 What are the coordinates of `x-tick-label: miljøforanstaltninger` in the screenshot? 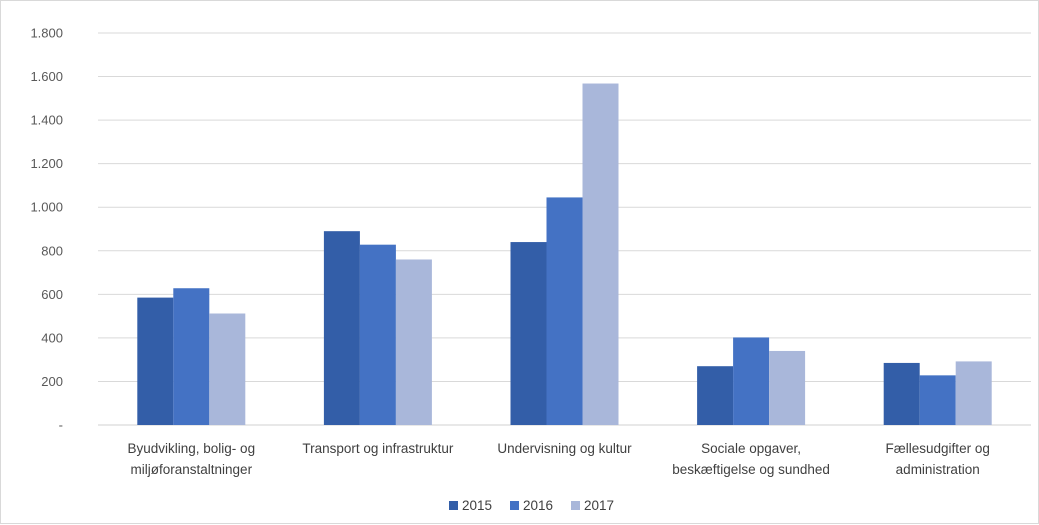 It's located at (192, 469).